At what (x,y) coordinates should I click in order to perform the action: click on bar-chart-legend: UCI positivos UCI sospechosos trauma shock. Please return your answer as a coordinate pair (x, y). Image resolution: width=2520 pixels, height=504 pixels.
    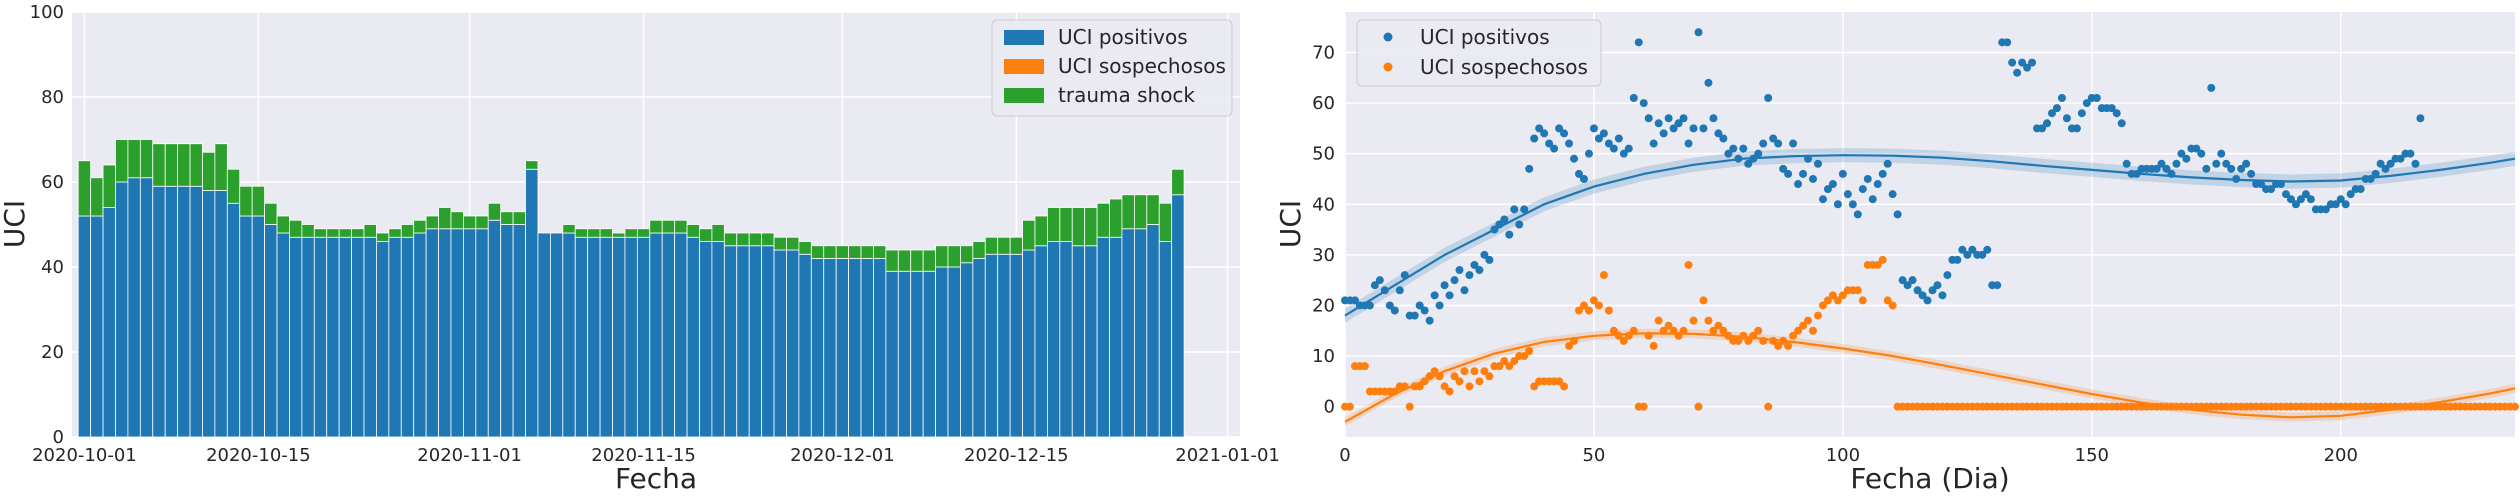
    Looking at the image, I should click on (1112, 68).